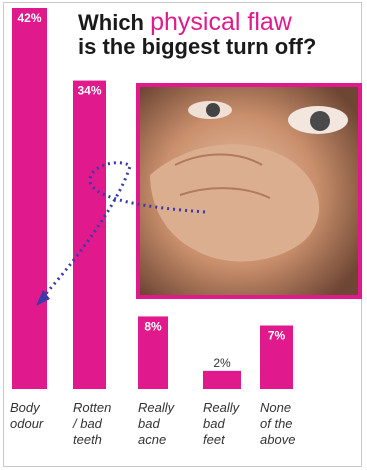  What do you see at coordinates (275, 407) in the screenshot?
I see `category-label-4-0: None` at bounding box center [275, 407].